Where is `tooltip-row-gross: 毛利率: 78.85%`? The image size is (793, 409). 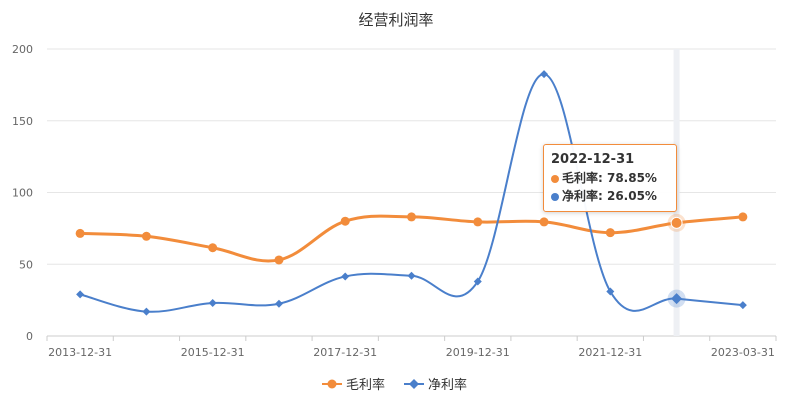
tooltip-row-gross: 毛利率: 78.85% is located at coordinates (610, 178).